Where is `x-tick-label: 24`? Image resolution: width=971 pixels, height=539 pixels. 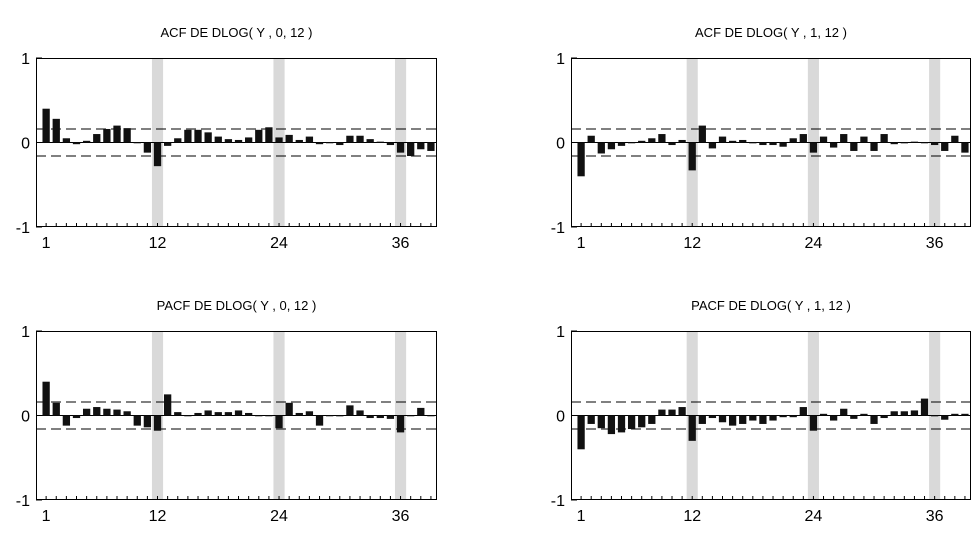
x-tick-label: 24 is located at coordinates (814, 516).